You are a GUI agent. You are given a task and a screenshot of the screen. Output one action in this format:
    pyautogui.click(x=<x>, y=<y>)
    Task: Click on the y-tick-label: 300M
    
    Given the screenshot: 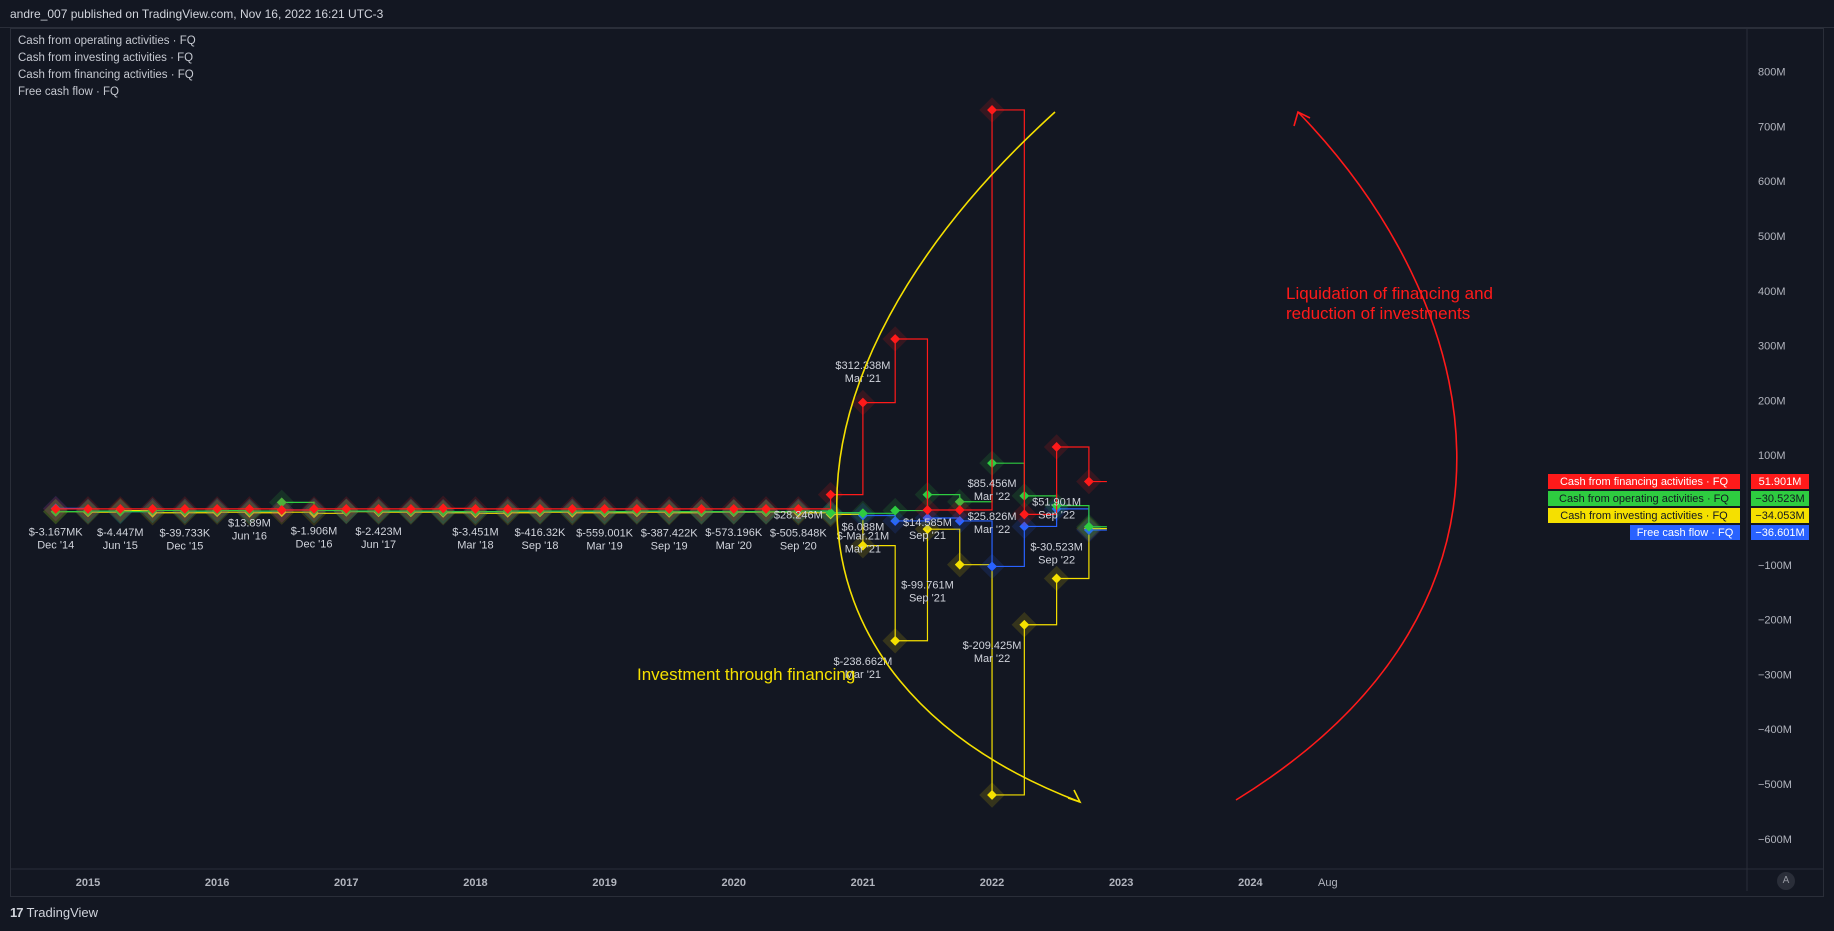 What is the action you would take?
    pyautogui.click(x=1772, y=347)
    